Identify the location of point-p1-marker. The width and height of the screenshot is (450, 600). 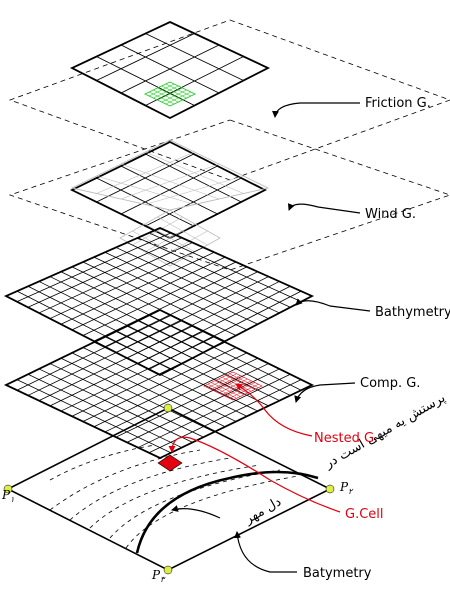
(8, 489).